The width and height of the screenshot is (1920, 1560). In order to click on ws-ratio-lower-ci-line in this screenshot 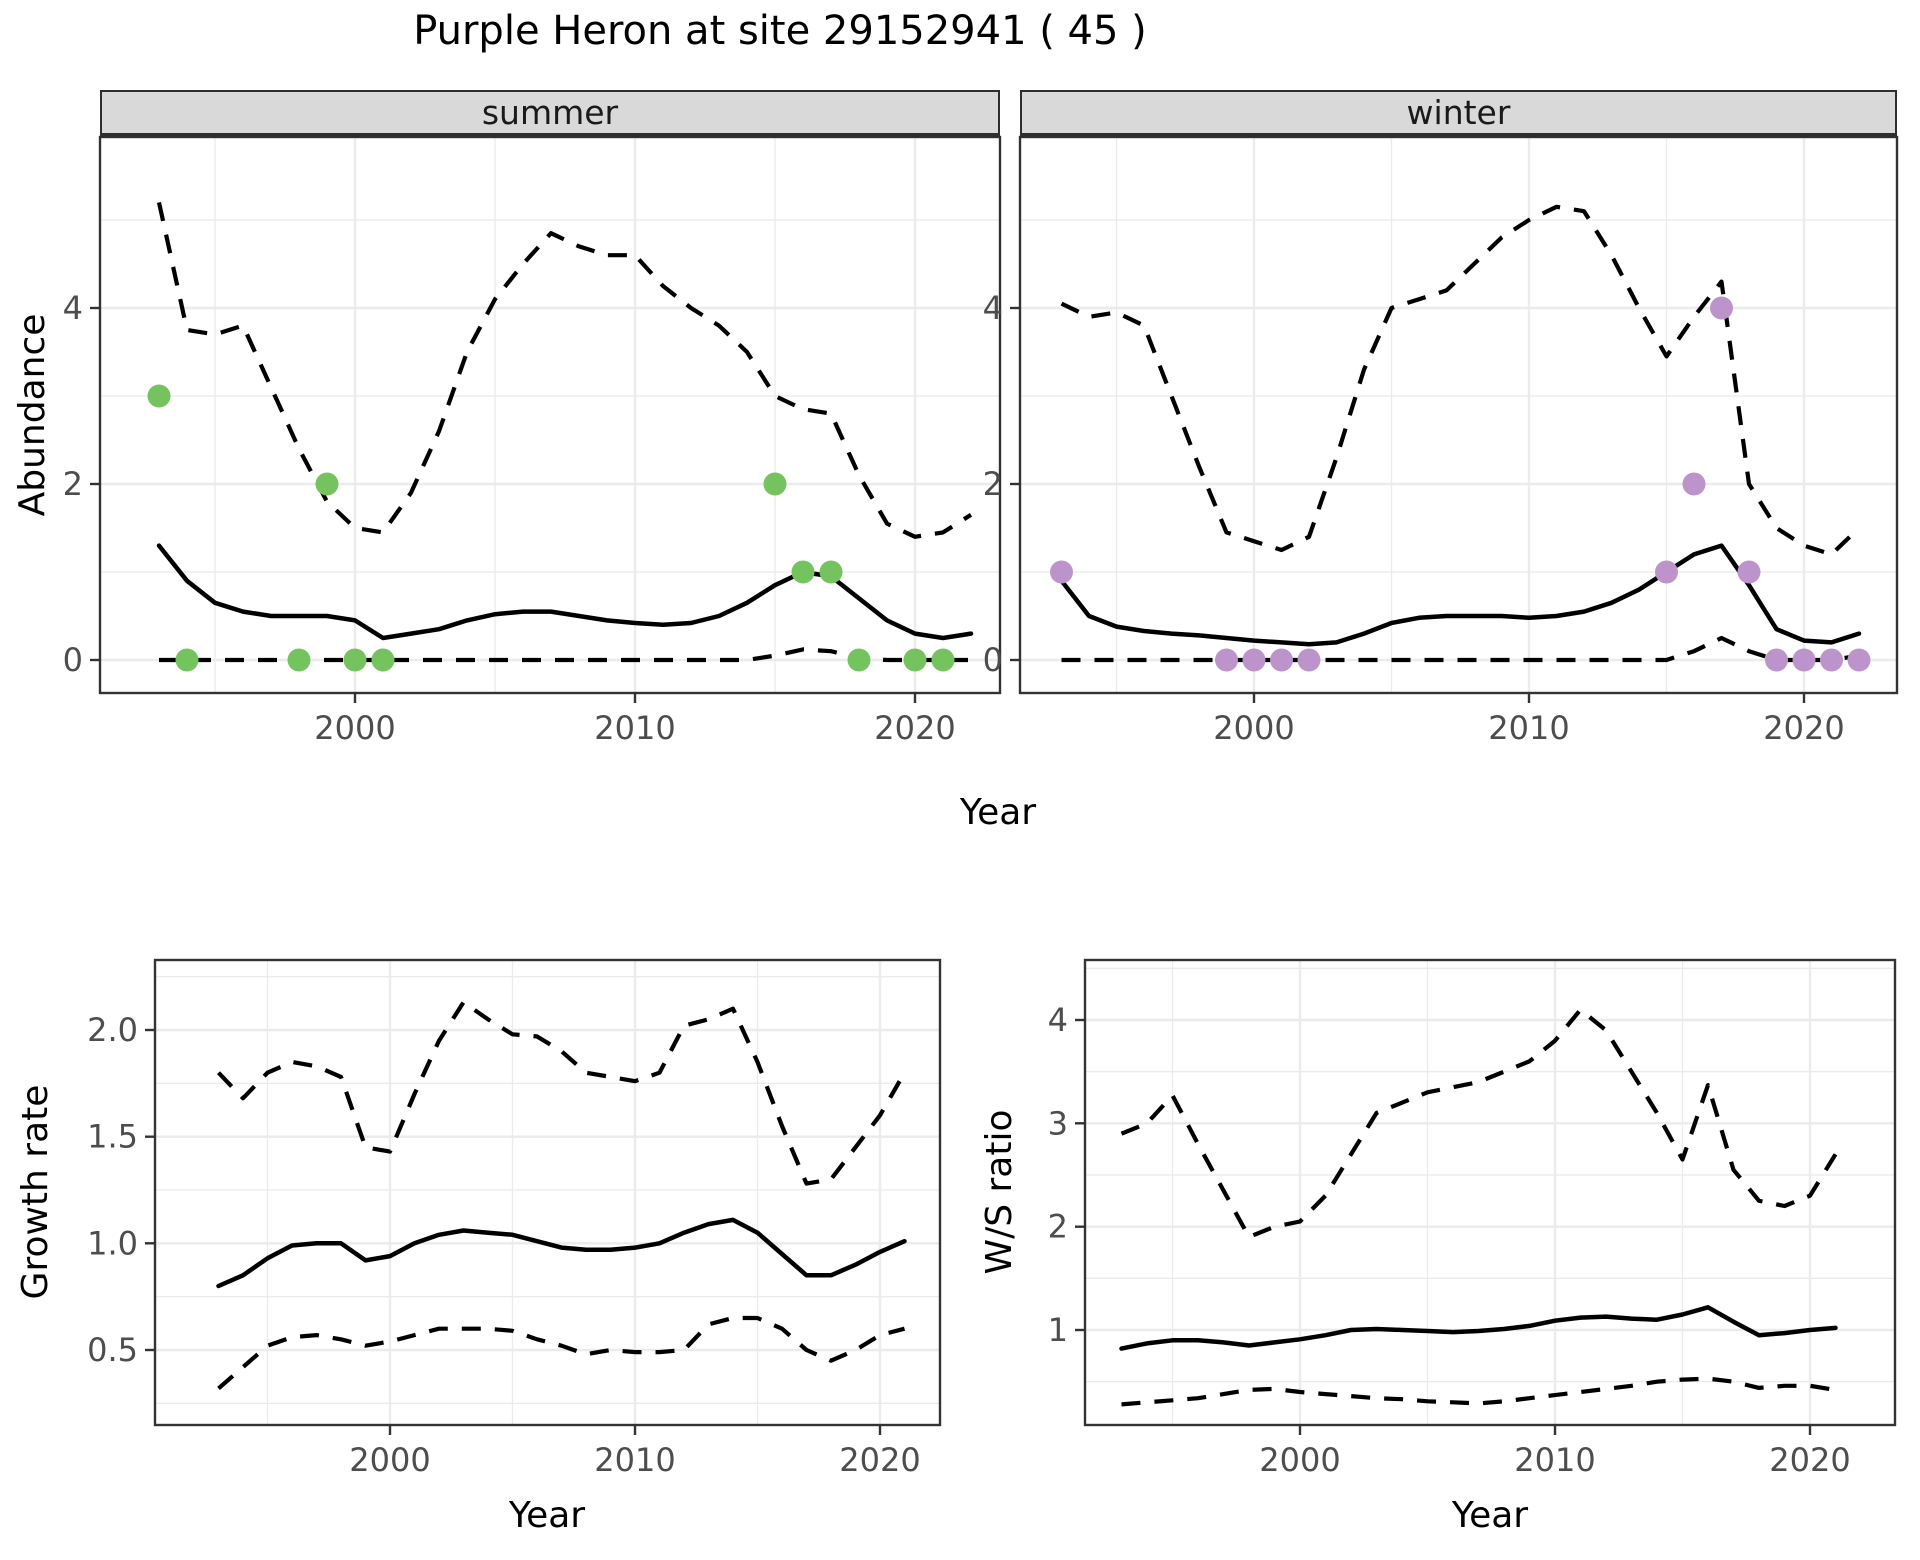, I will do `click(1478, 1391)`.